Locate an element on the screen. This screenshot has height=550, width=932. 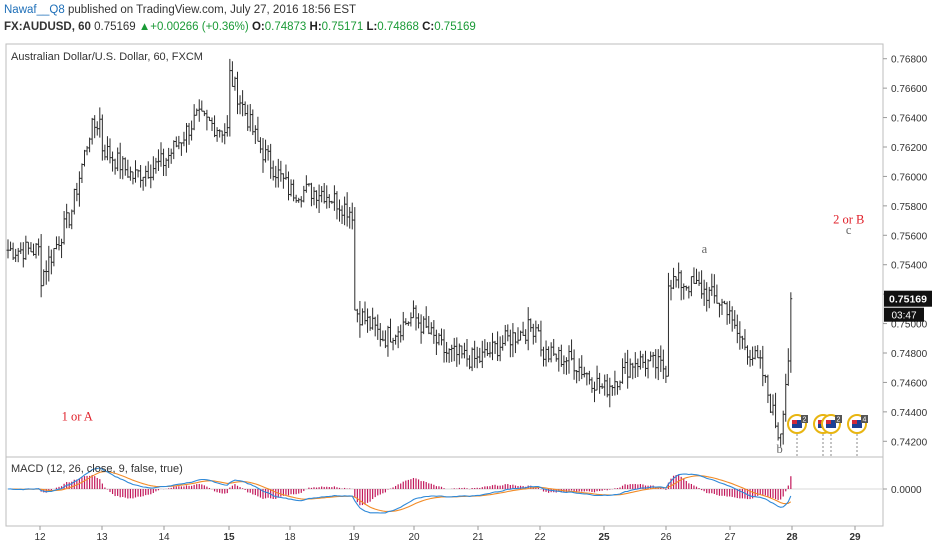
countdown-label: 03:47 is located at coordinates (903, 316).